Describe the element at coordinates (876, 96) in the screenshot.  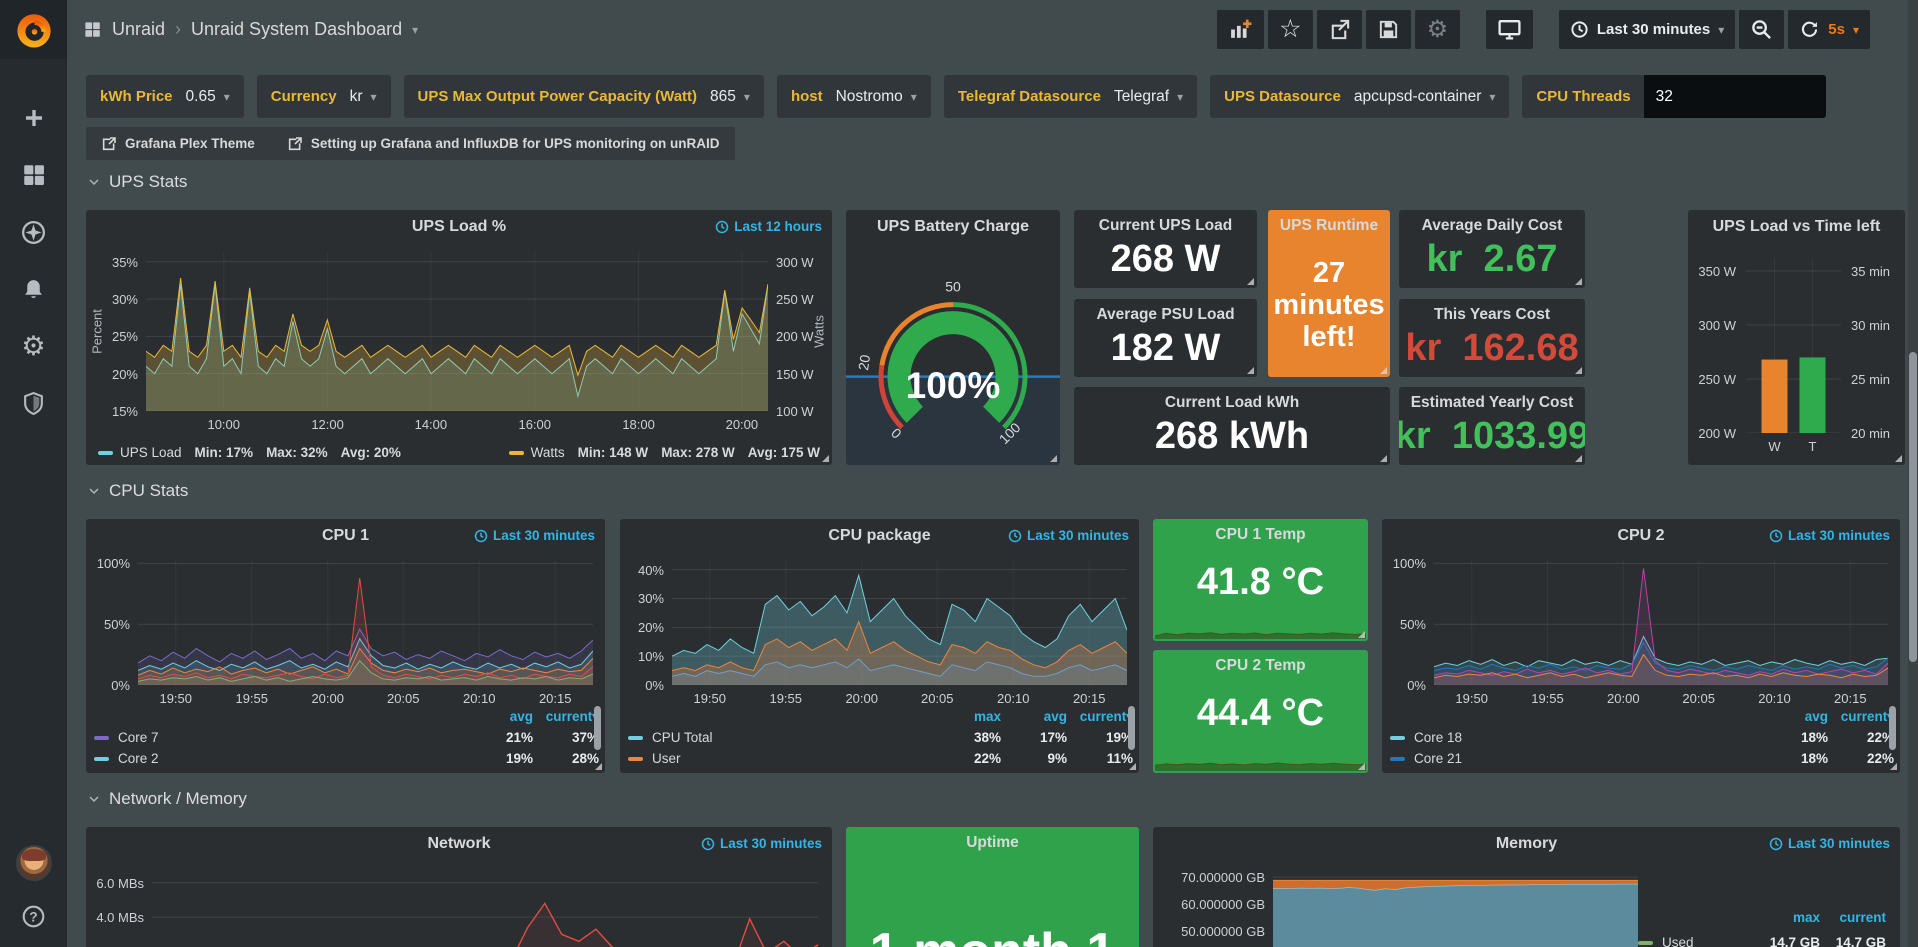
I see `variable-value-dropdown: Nostromo ▾` at that location.